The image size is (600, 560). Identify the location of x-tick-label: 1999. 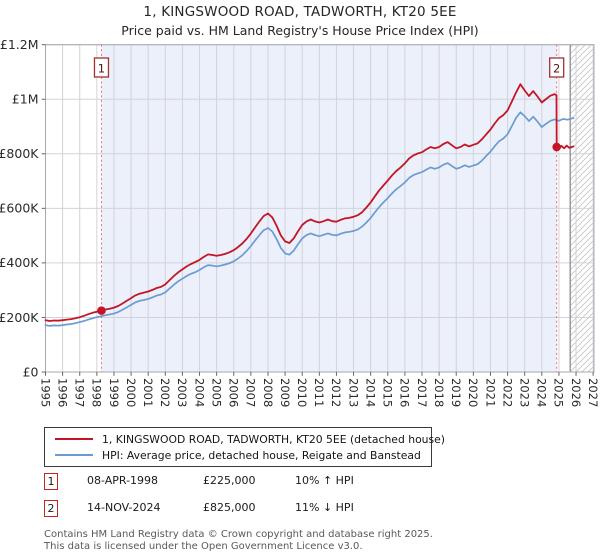
(114, 392).